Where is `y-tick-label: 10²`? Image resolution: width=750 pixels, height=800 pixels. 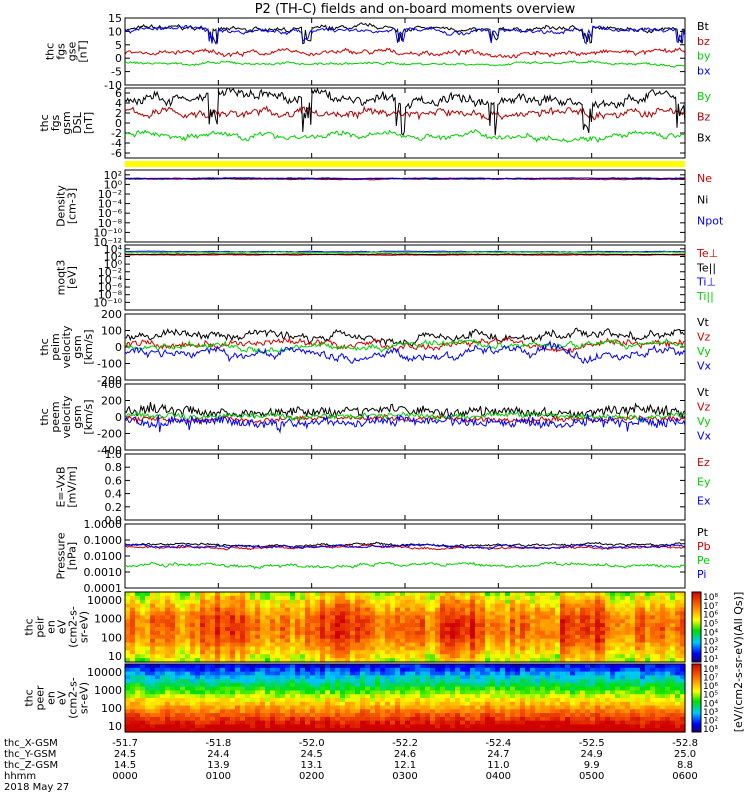
y-tick-label: 10² is located at coordinates (113, 175).